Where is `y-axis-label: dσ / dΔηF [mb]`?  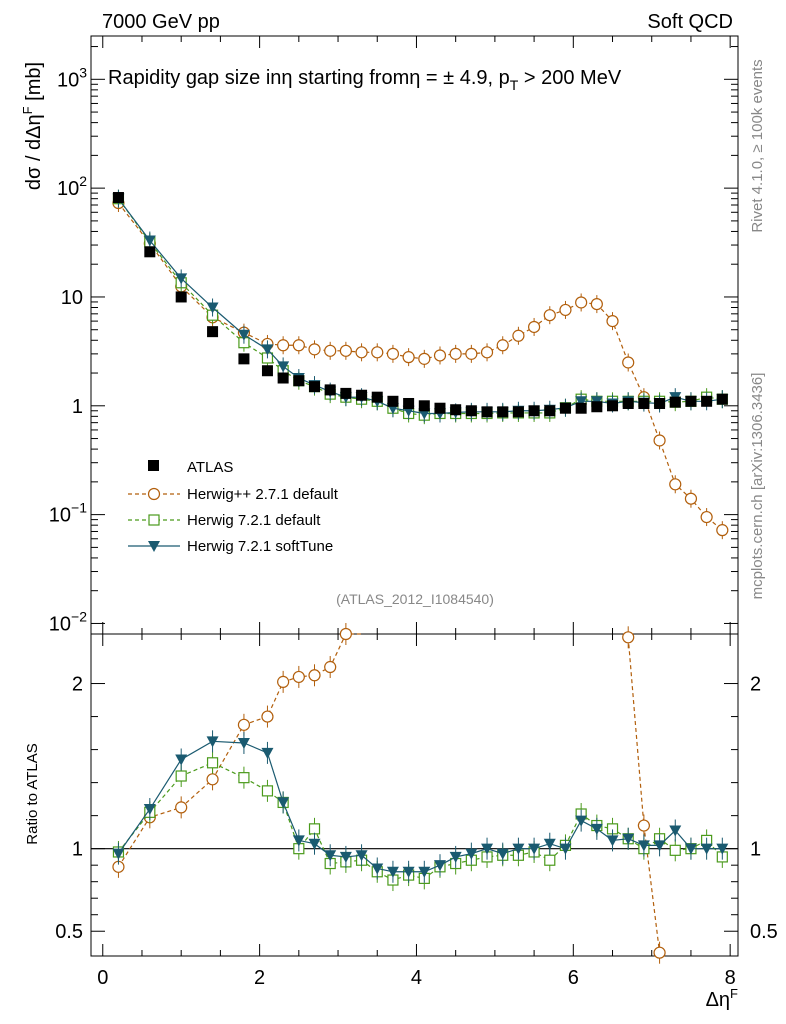 y-axis-label: dσ / dΔηF [mb] is located at coordinates (32, 126).